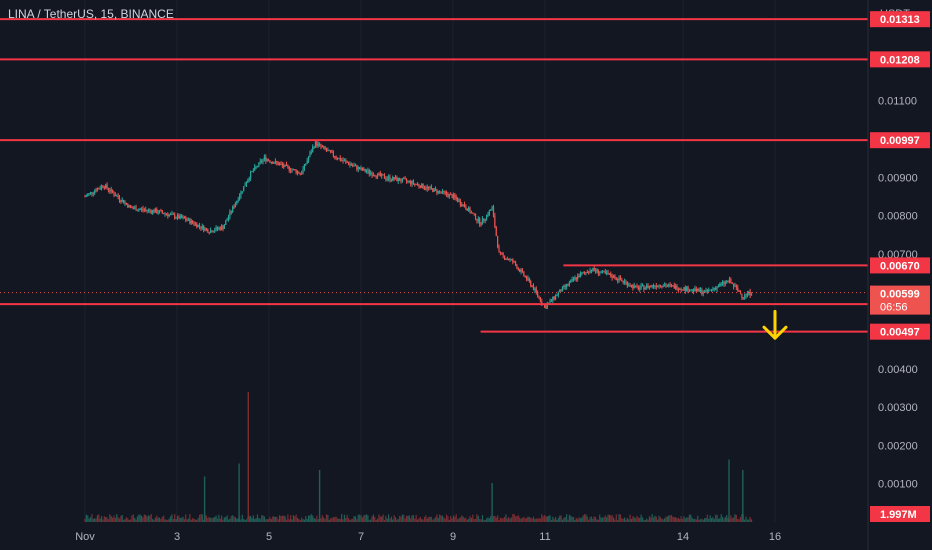 This screenshot has height=550, width=932. What do you see at coordinates (544, 537) in the screenshot?
I see `time-tick-label: 11` at bounding box center [544, 537].